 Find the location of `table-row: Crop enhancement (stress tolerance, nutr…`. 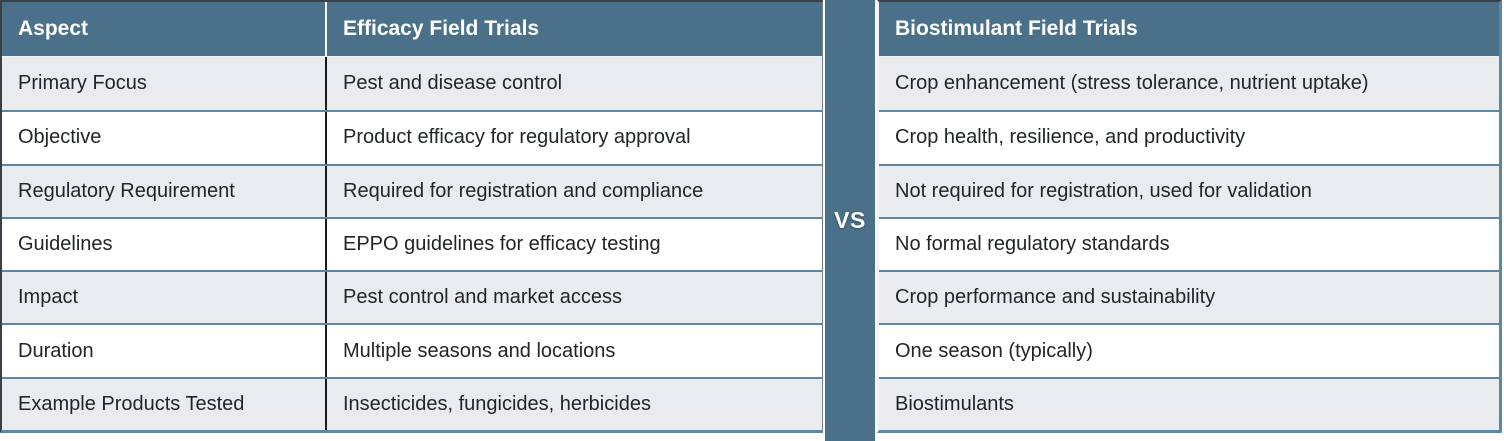

table-row: Crop enhancement (stress tolerance, nutr… is located at coordinates (1189, 84).